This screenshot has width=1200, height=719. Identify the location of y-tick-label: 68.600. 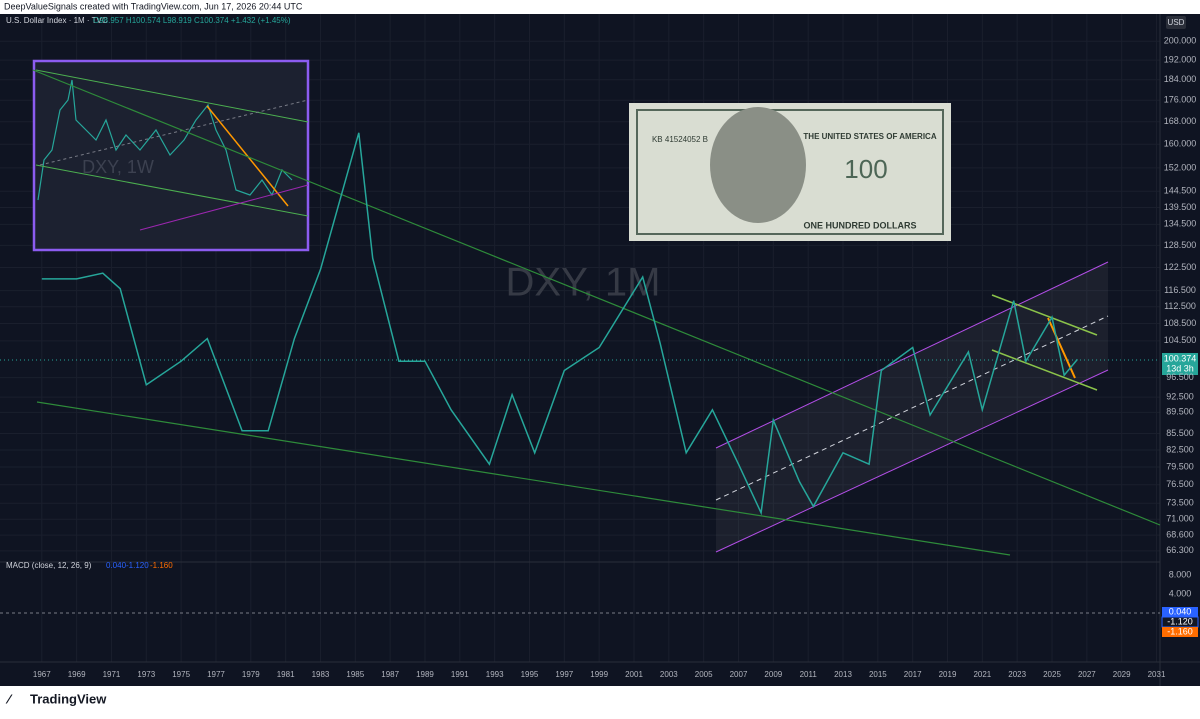
(1180, 534).